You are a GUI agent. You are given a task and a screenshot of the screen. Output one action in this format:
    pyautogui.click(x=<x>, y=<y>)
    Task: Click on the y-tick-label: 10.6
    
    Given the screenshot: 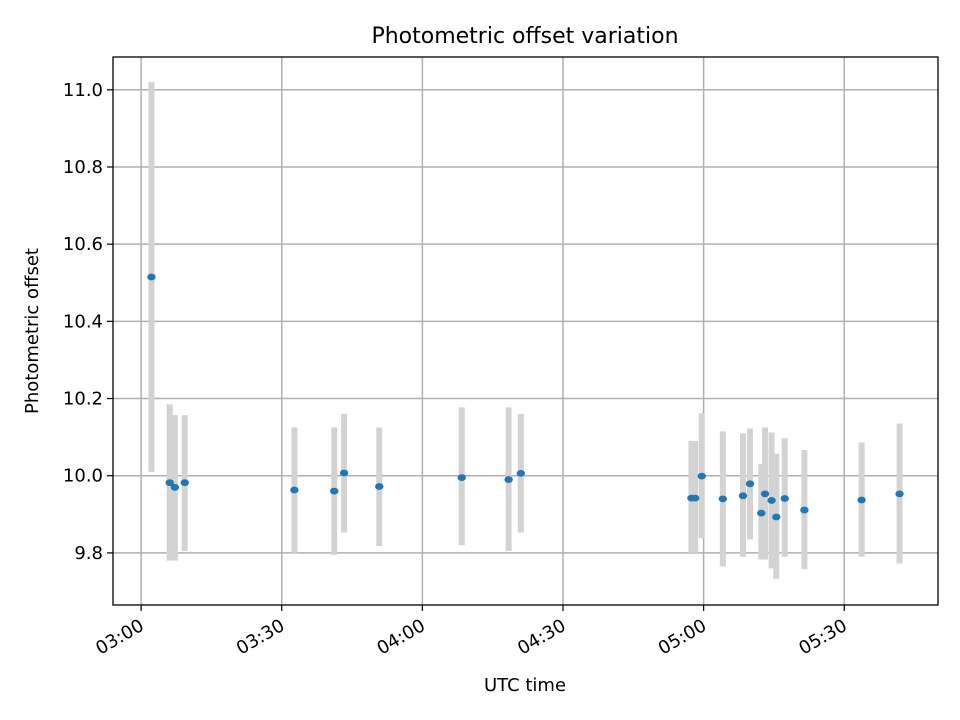 What is the action you would take?
    pyautogui.click(x=83, y=244)
    